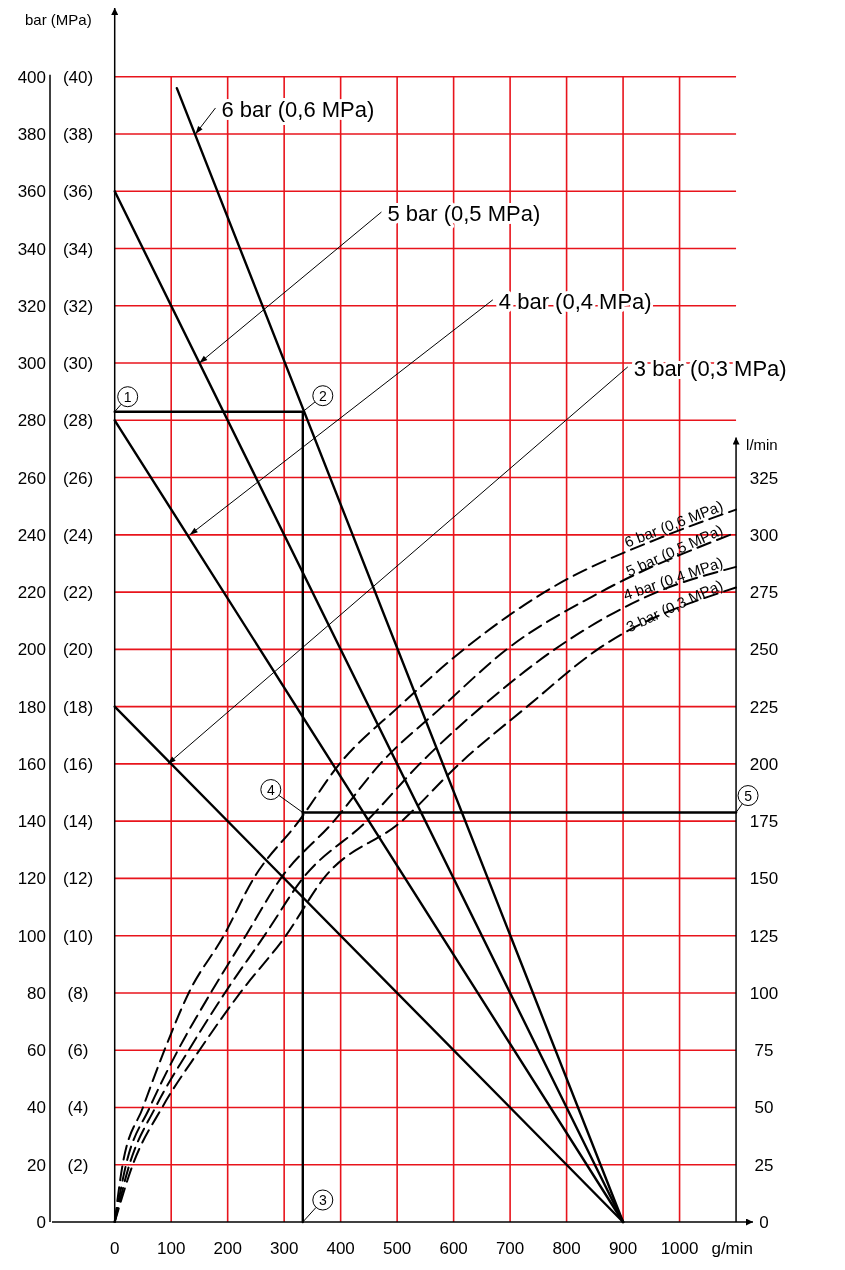 Image resolution: width=845 pixels, height=1270 pixels. I want to click on y2-tick-label: 50, so click(764, 1108).